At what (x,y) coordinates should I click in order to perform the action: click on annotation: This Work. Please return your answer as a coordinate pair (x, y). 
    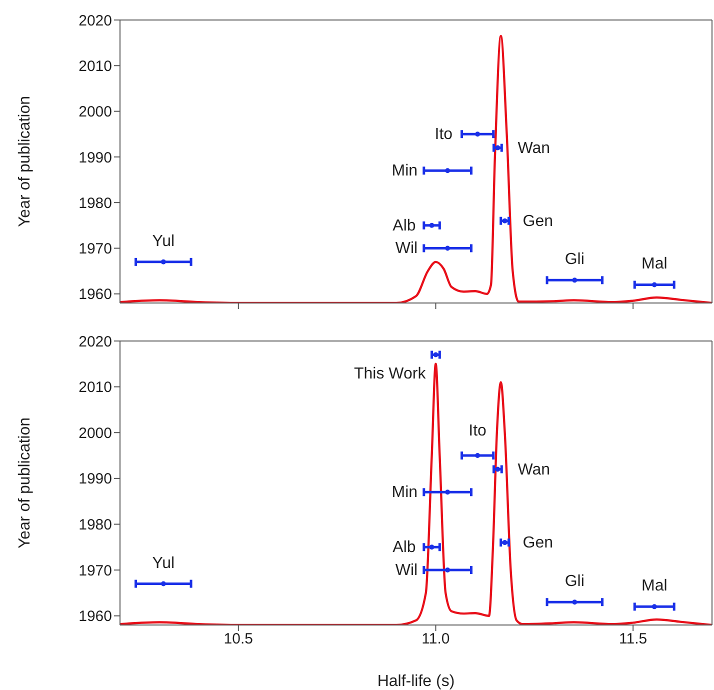
    Looking at the image, I should click on (390, 374).